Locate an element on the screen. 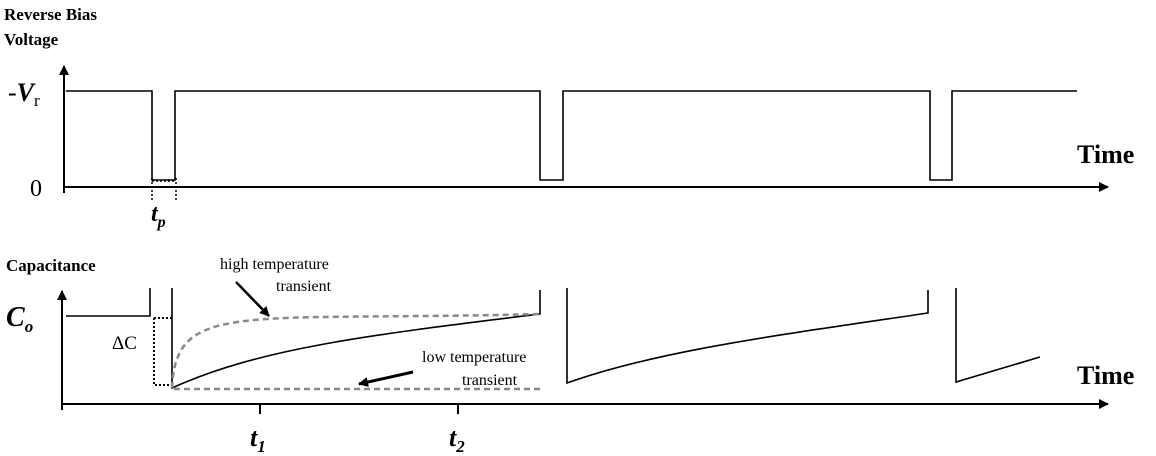 The image size is (1156, 456). delta-c-bracket is located at coordinates (163, 351).